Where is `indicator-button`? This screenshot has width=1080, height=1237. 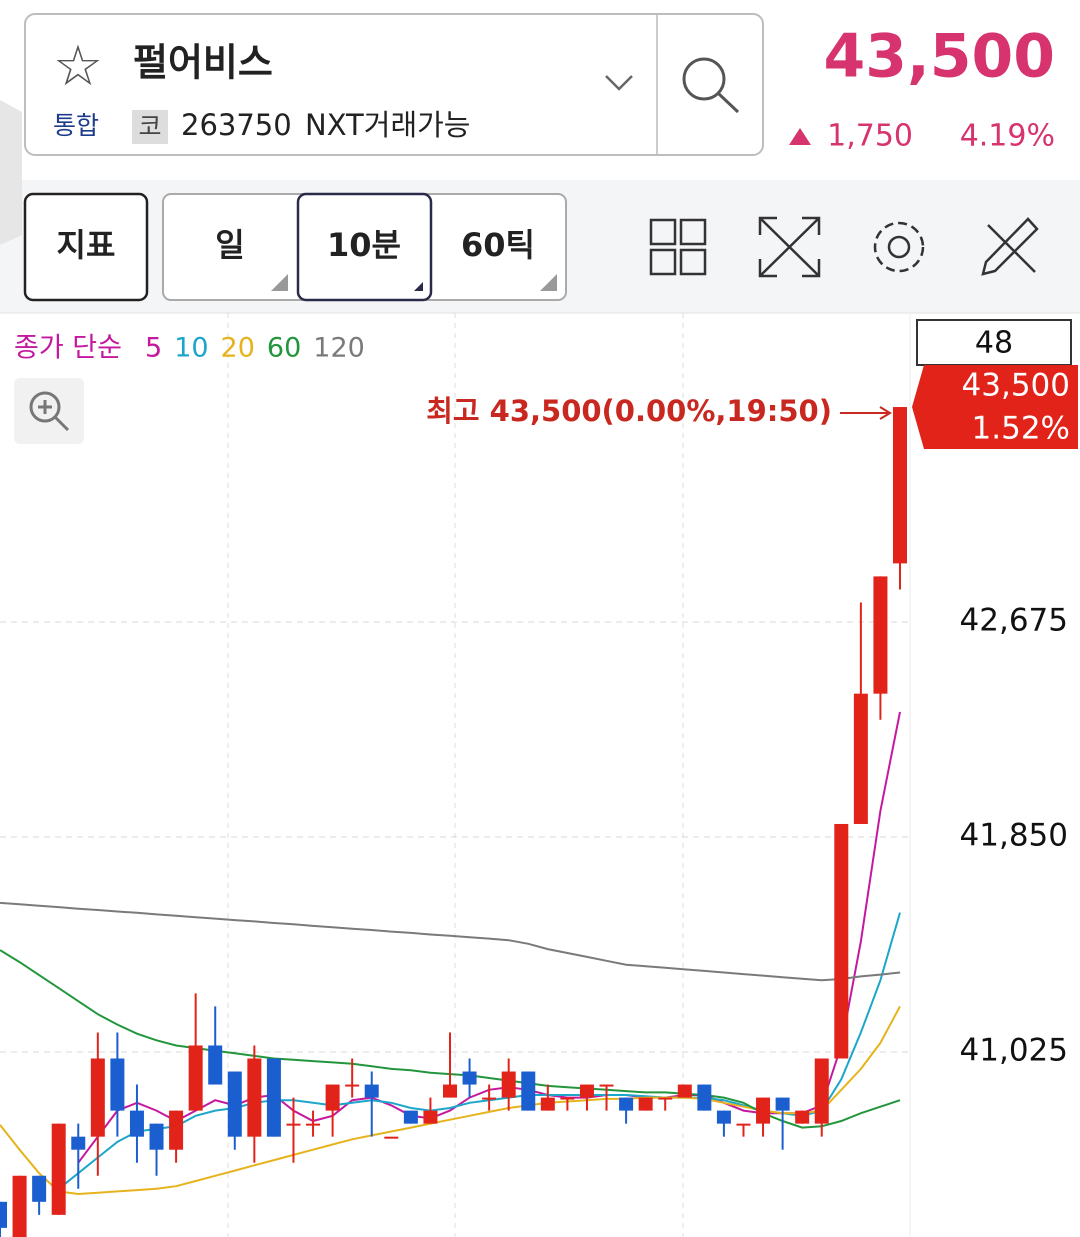 indicator-button is located at coordinates (86, 247).